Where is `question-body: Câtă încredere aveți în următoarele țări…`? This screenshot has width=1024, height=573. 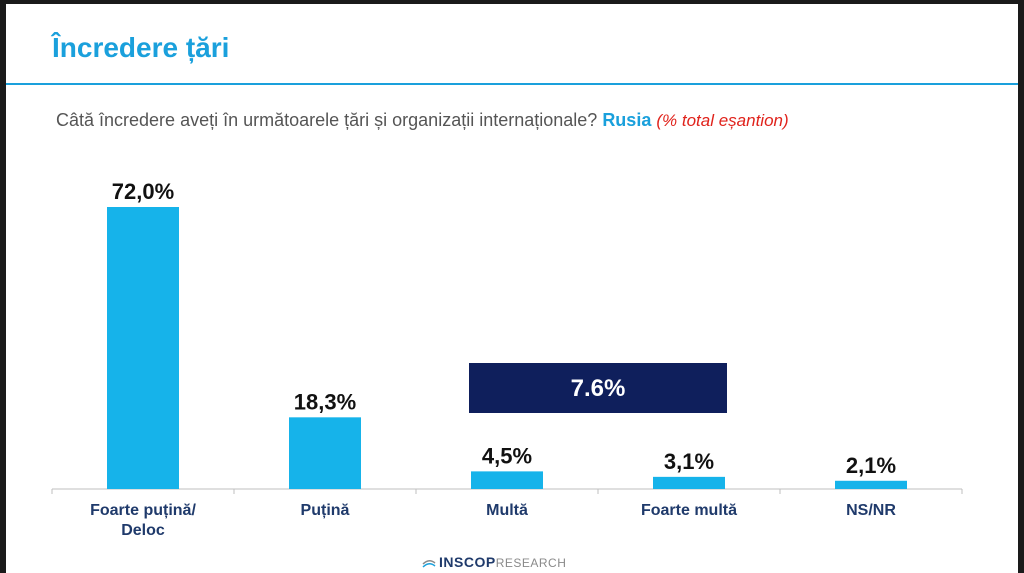 question-body: Câtă încredere aveți în următoarele țări… is located at coordinates (327, 120).